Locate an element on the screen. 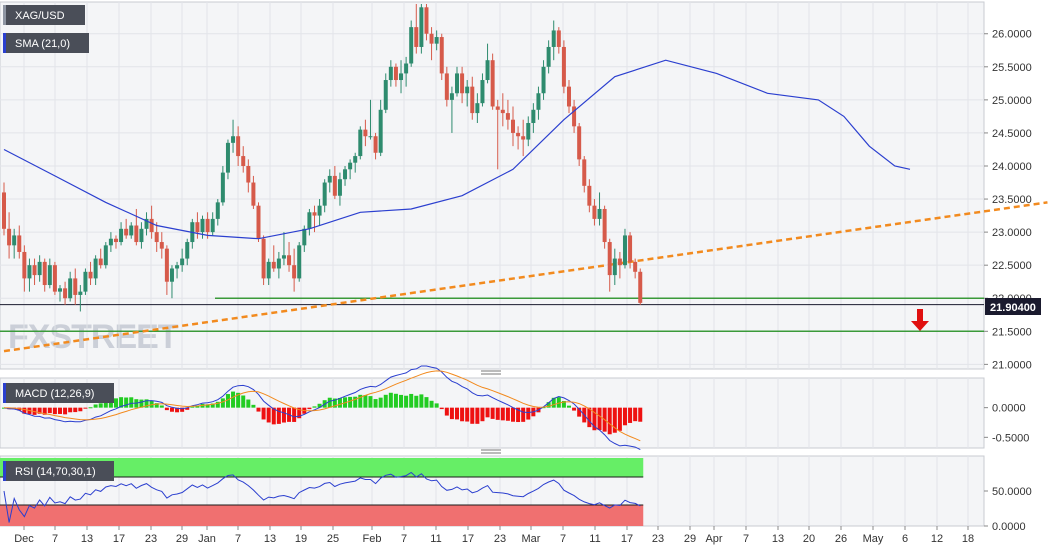  current-price-label: 21.90400 is located at coordinates (1013, 308).